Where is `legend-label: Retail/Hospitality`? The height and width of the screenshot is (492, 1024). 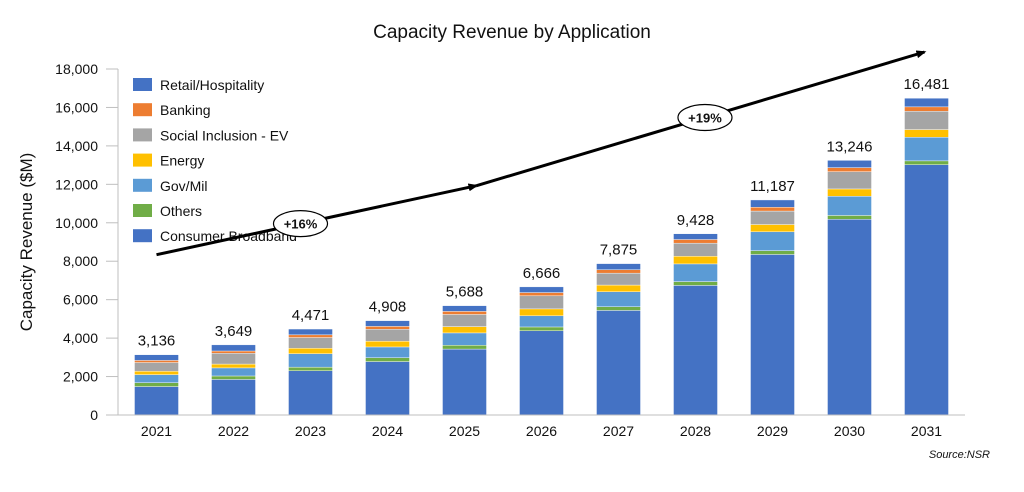 legend-label: Retail/Hospitality is located at coordinates (212, 85).